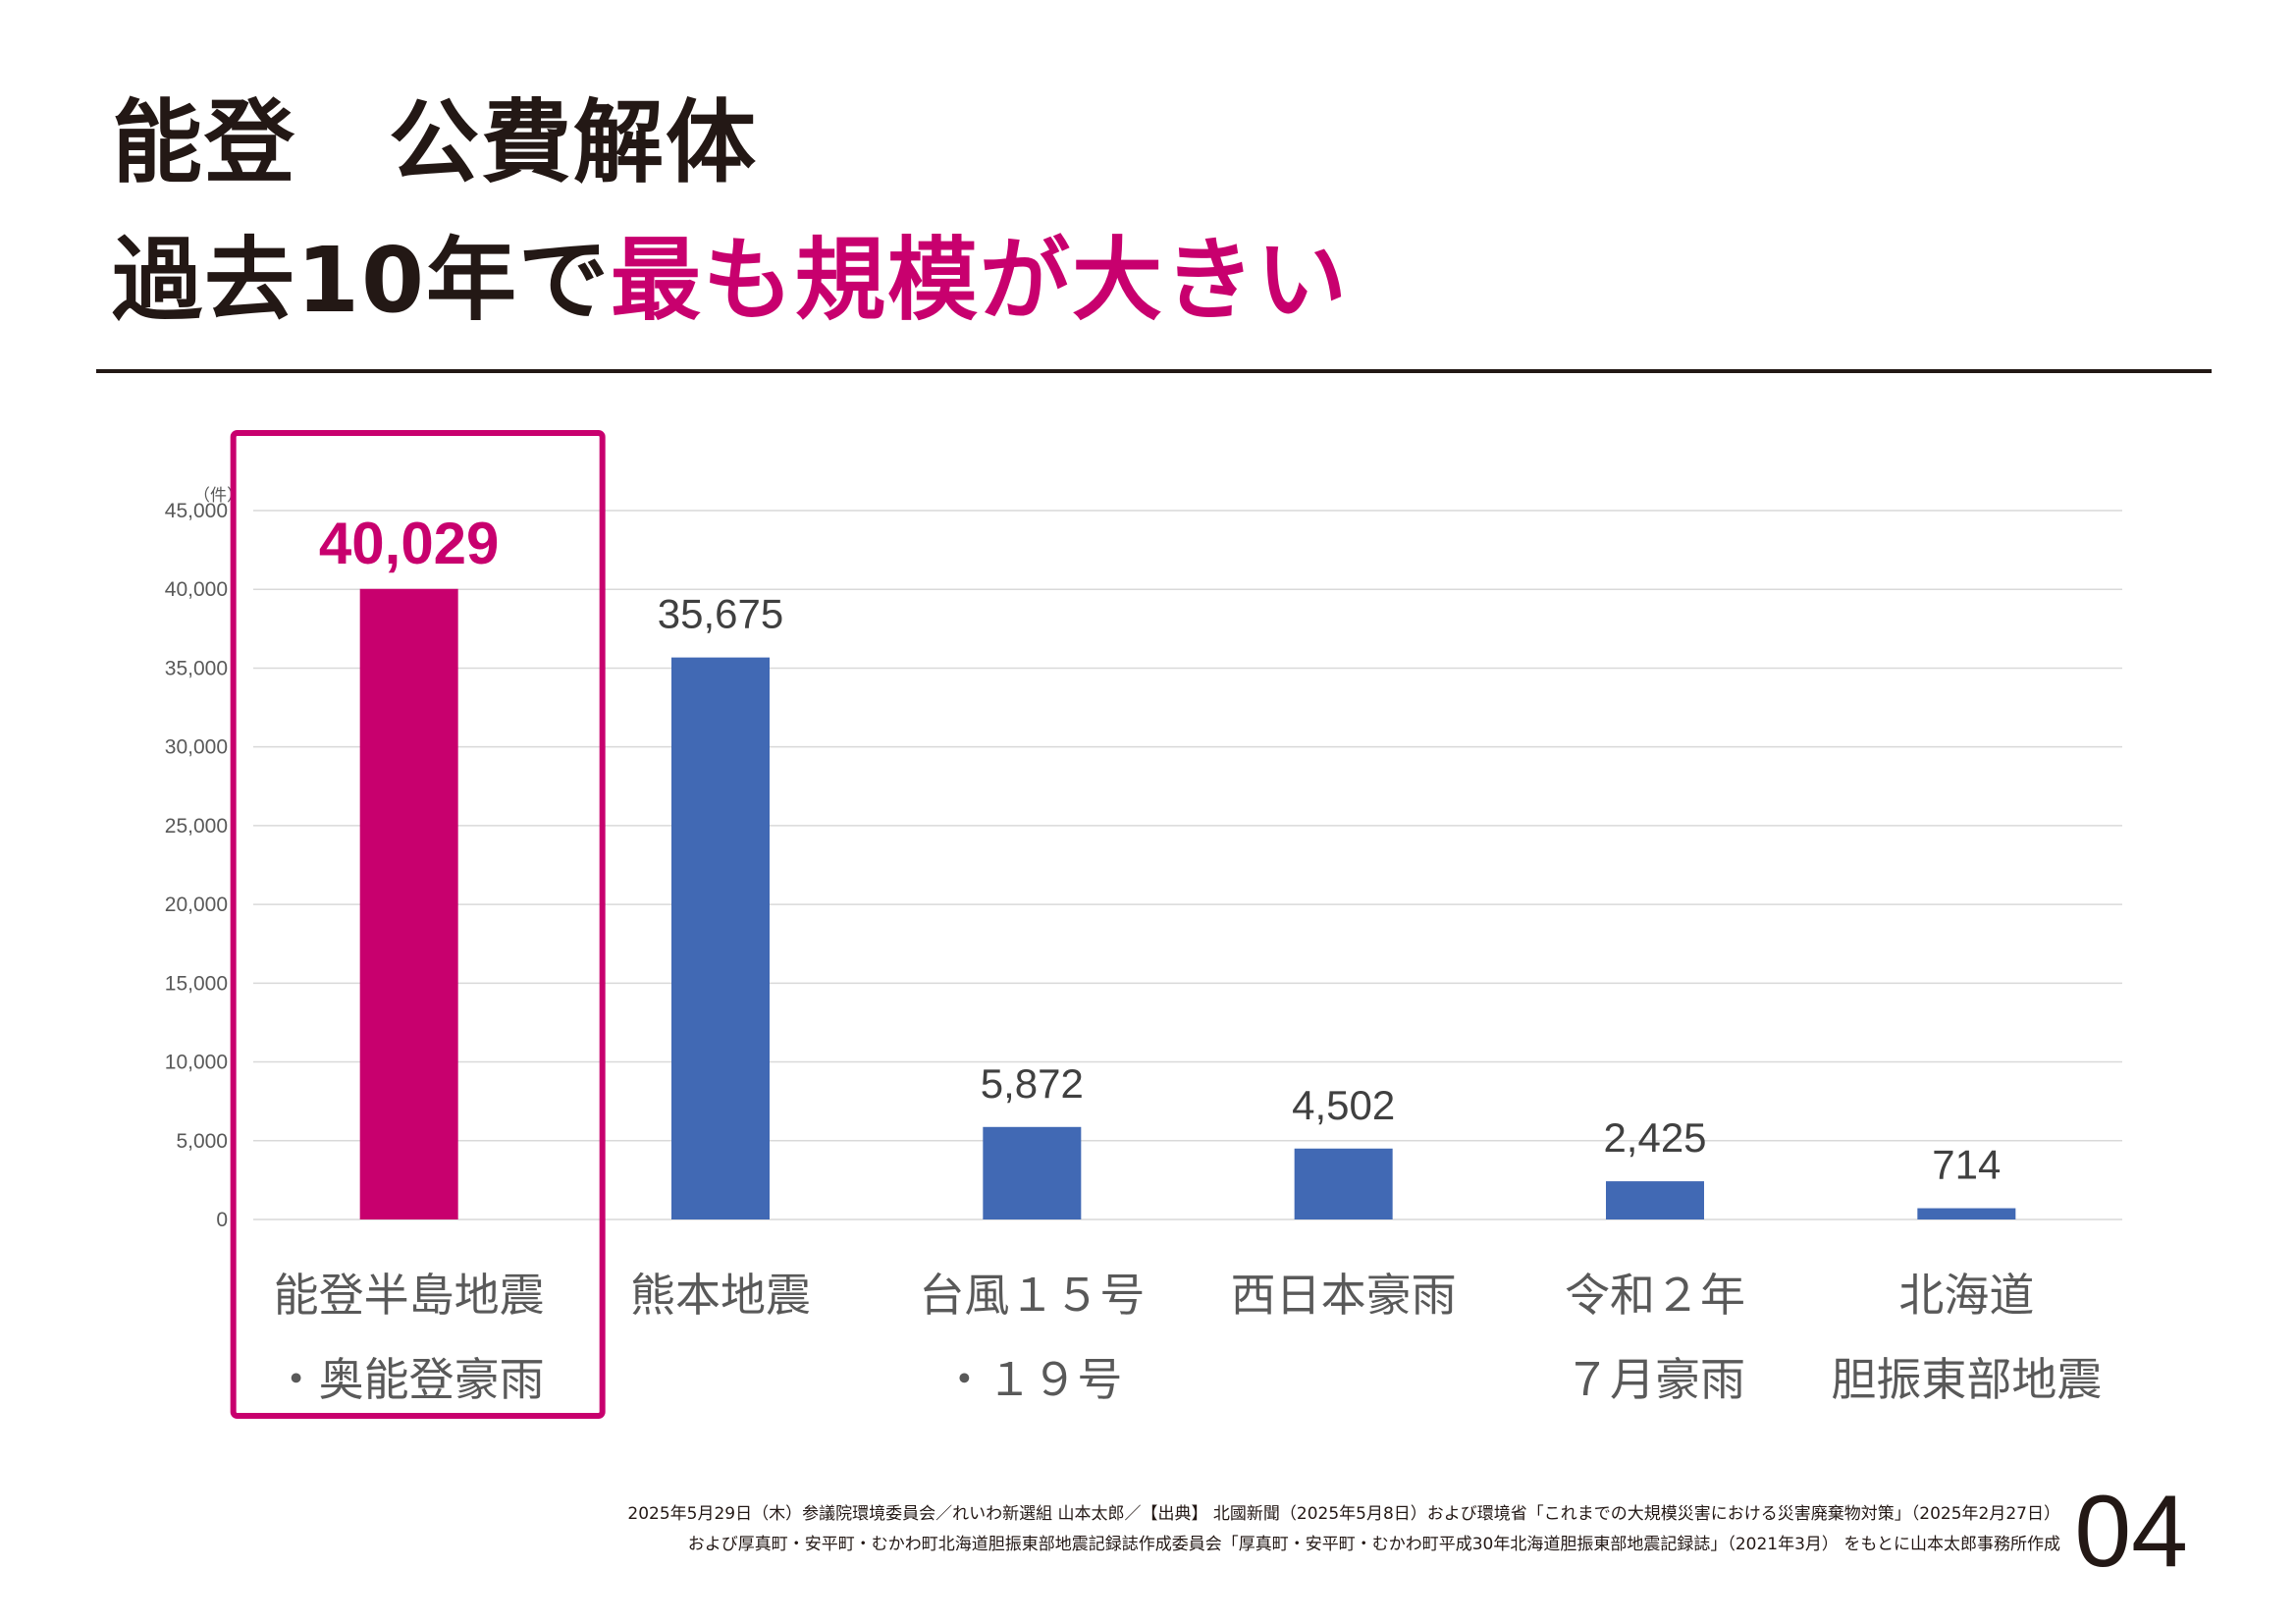 Image resolution: width=2296 pixels, height=1624 pixels. Describe the element at coordinates (409, 1295) in the screenshot. I see `category-label: 能登半島地震` at that location.